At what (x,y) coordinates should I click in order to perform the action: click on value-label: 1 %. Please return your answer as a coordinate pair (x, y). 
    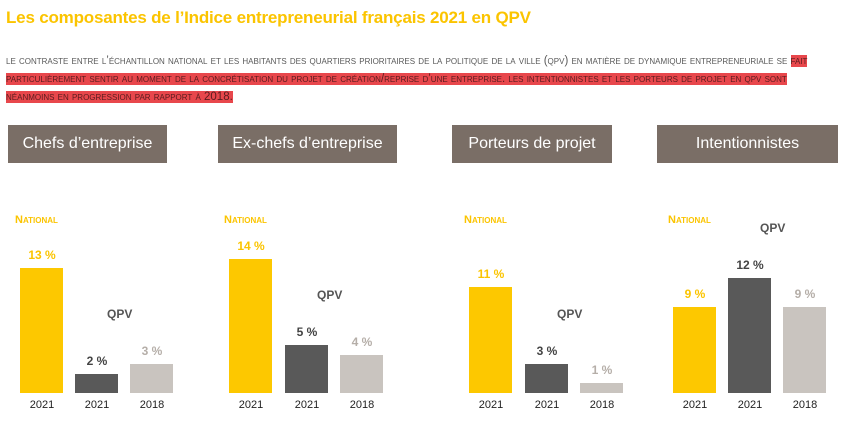
    Looking at the image, I should click on (602, 370).